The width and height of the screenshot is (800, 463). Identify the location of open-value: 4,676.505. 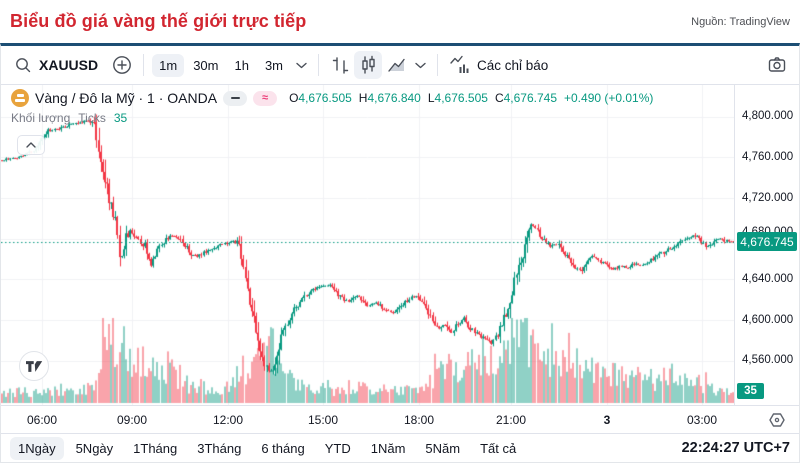
(325, 98).